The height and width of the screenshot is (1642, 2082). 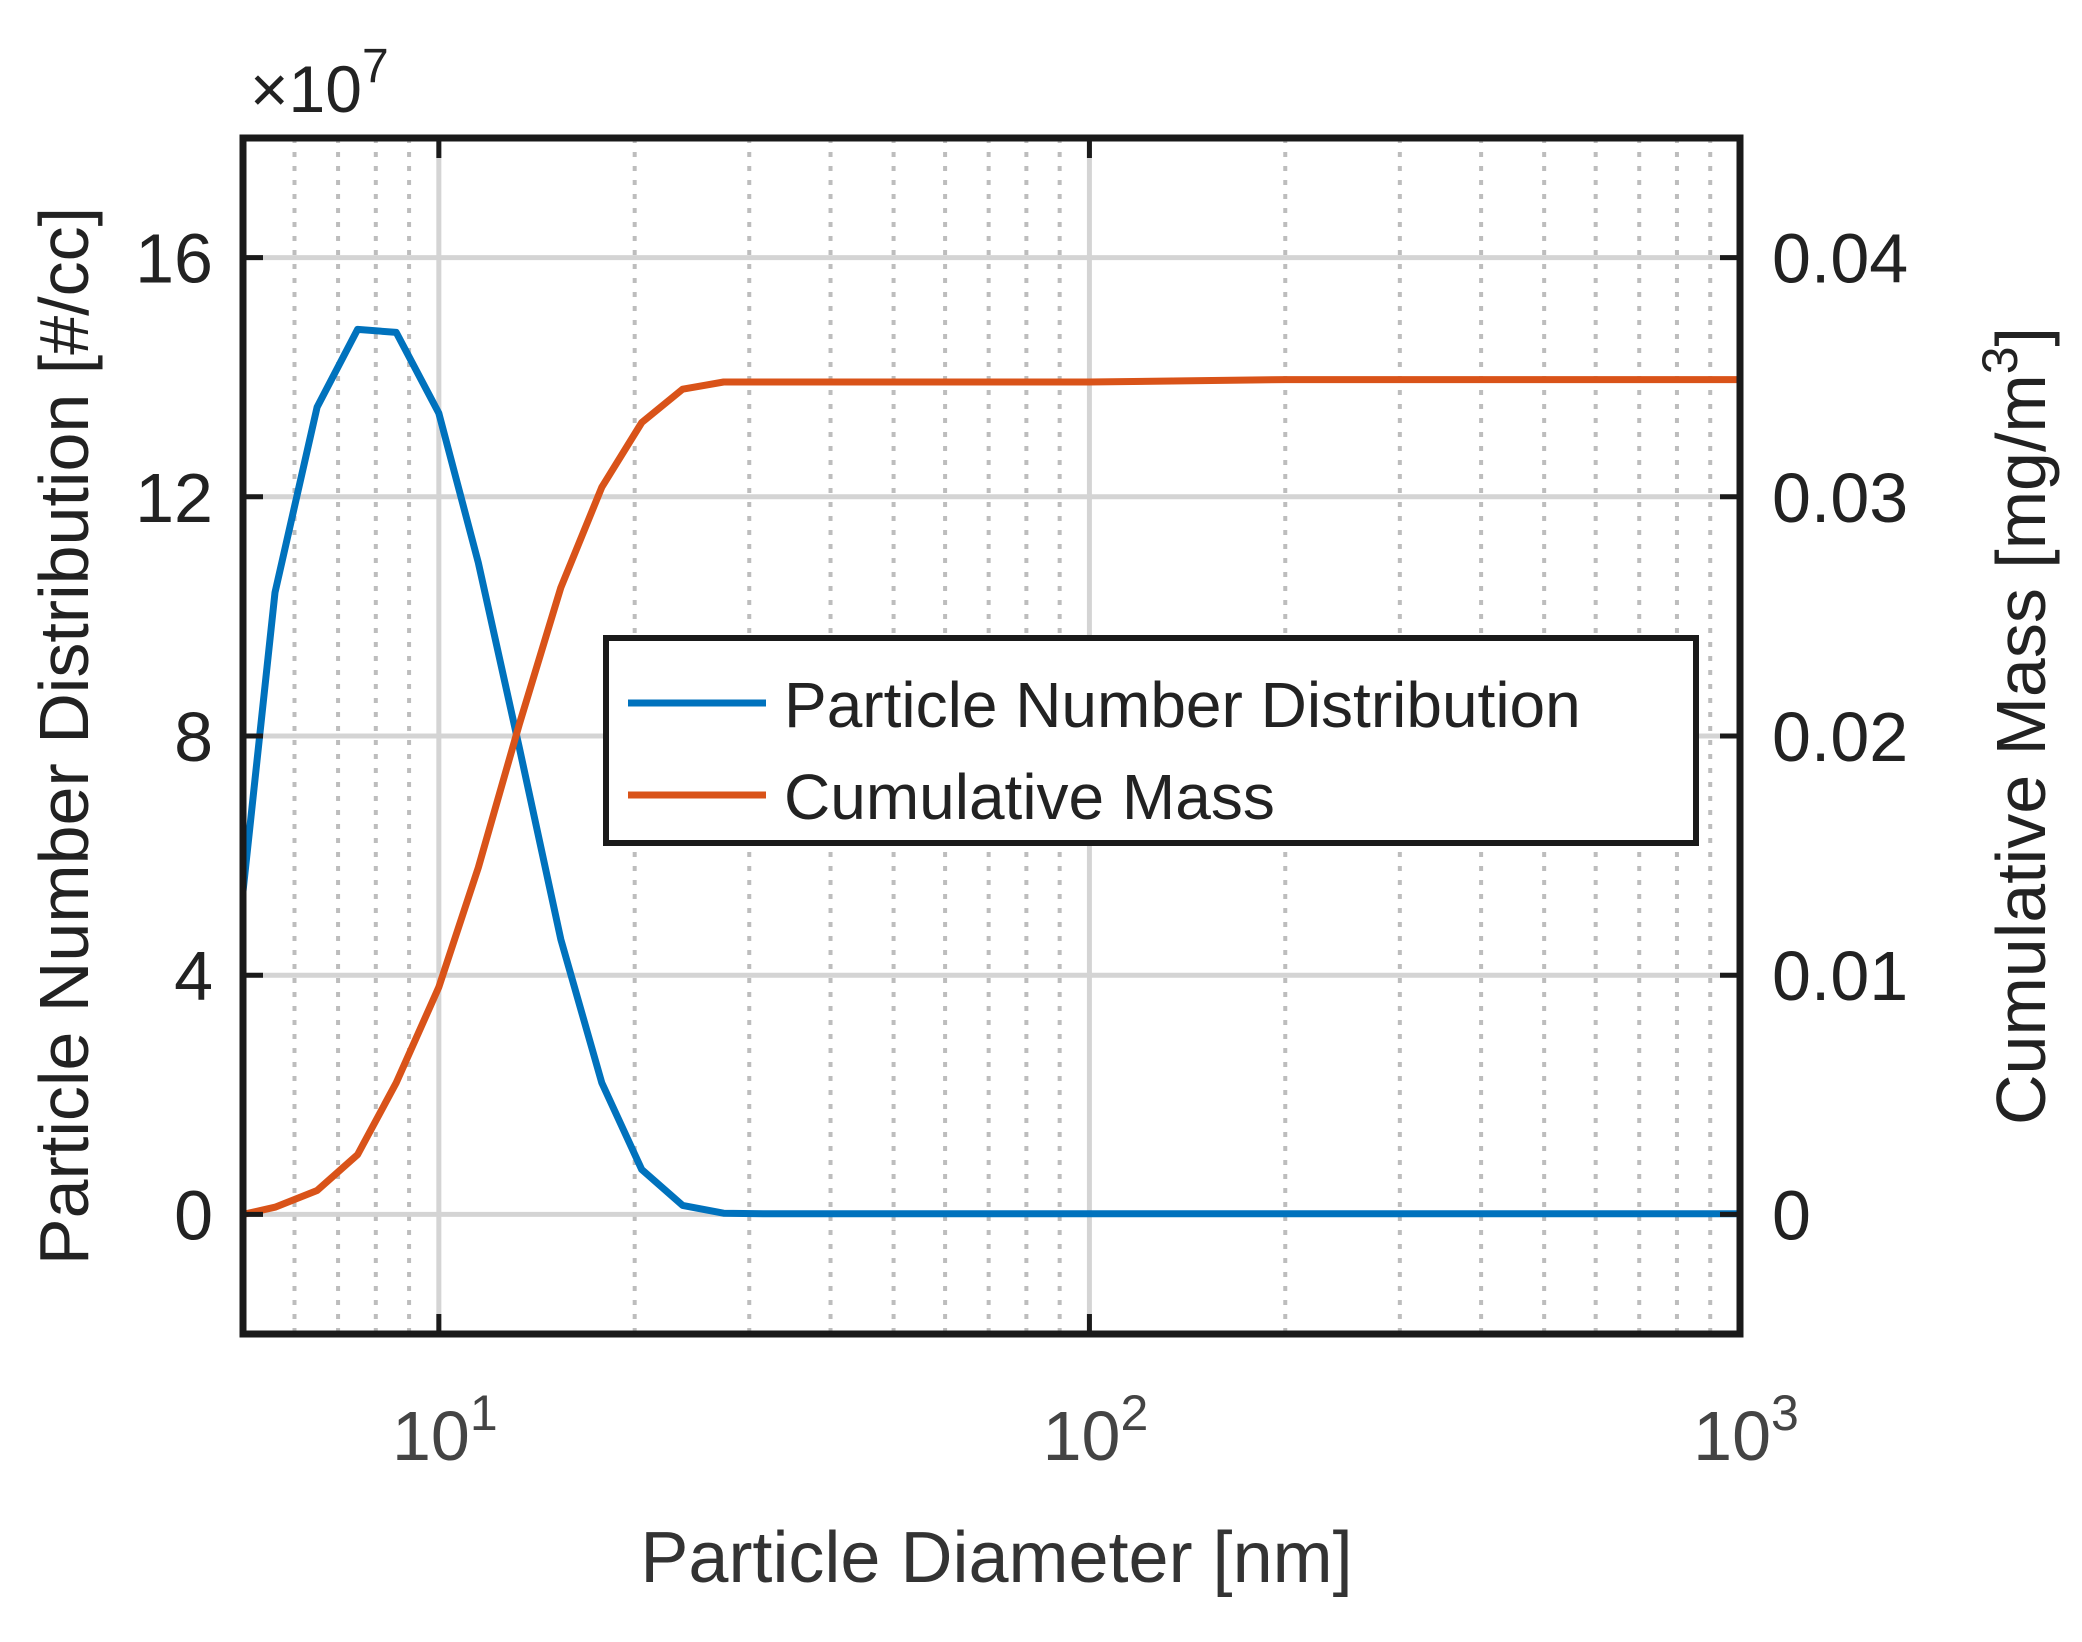 I want to click on legend-box, so click(x=1151, y=740).